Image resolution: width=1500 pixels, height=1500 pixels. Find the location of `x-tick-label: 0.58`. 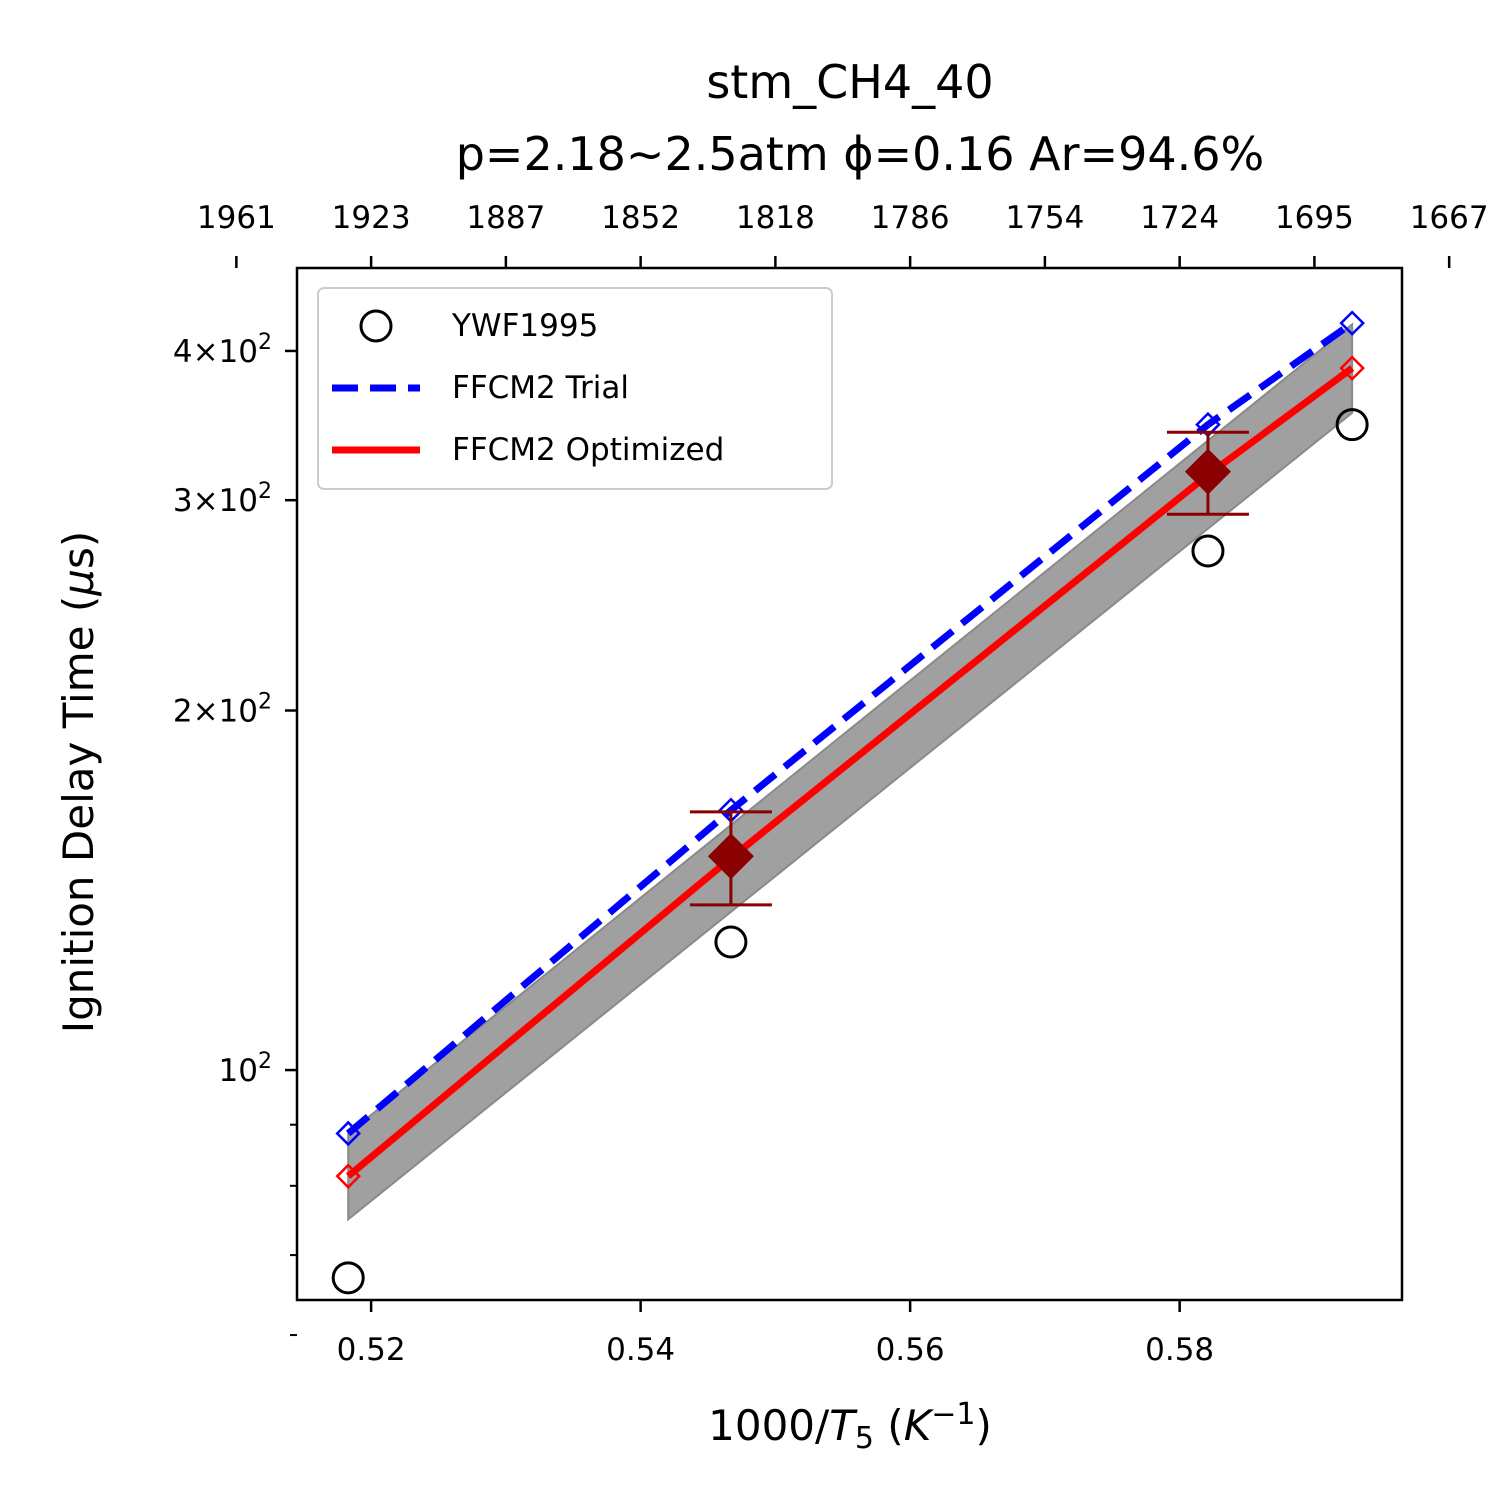

x-tick-label: 0.58 is located at coordinates (1179, 1350).